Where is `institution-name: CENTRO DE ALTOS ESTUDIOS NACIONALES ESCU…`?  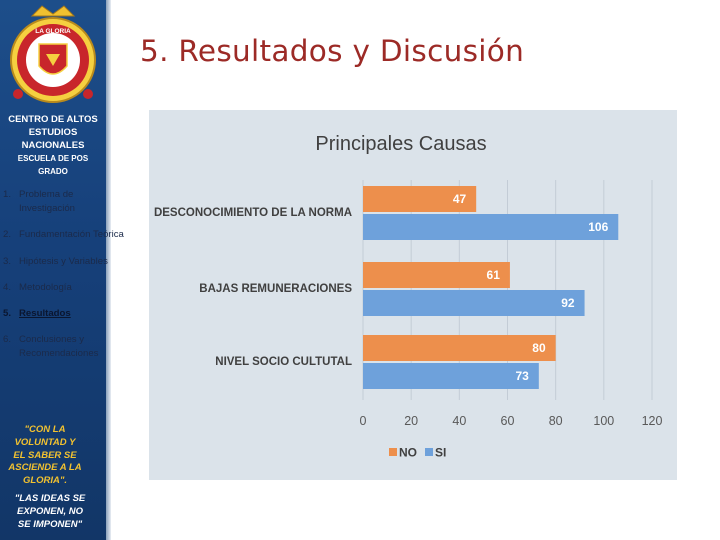
institution-name: CENTRO DE ALTOS ESTUDIOS NACIONALES ESCU… is located at coordinates (53, 145).